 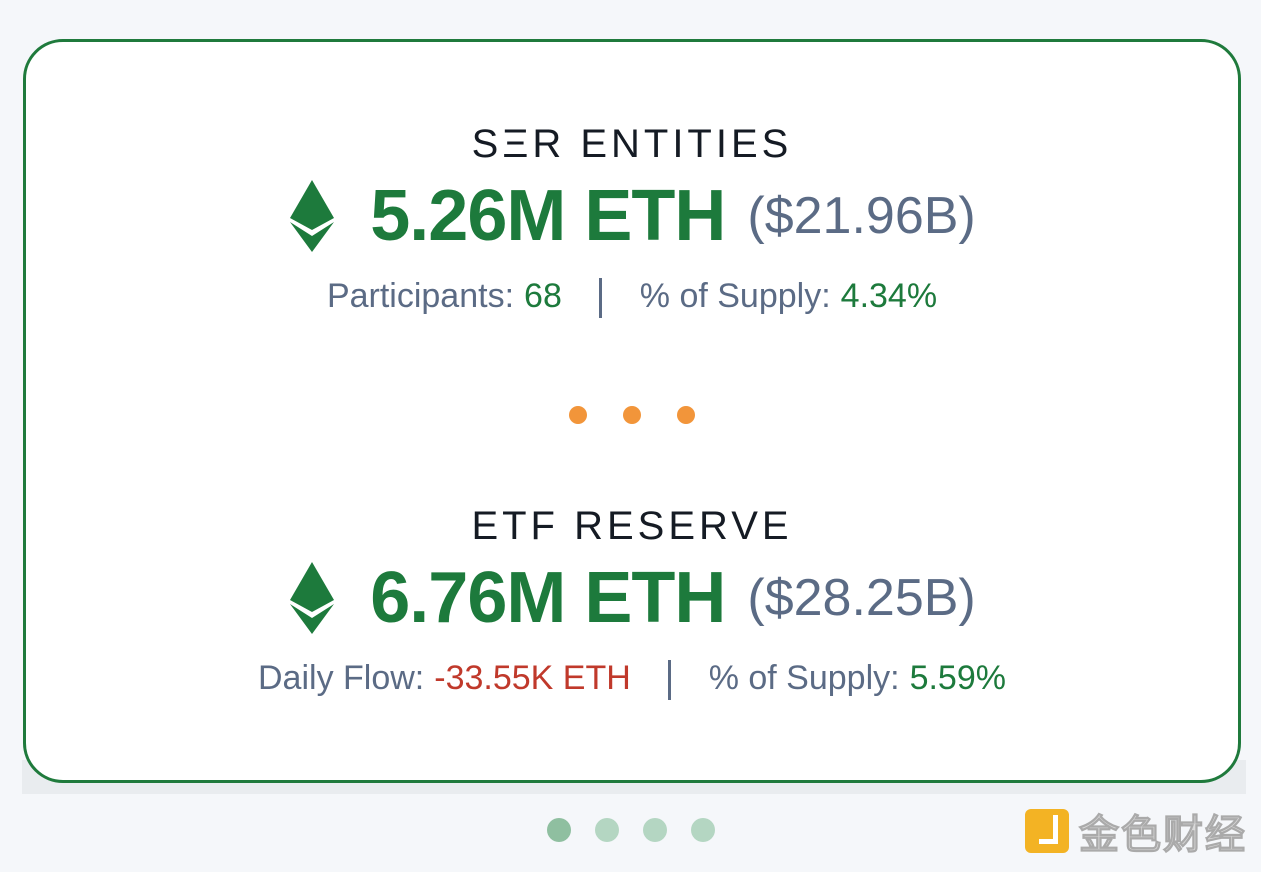 I want to click on daily-flow-value: -33.55K ETH, so click(x=532, y=678).